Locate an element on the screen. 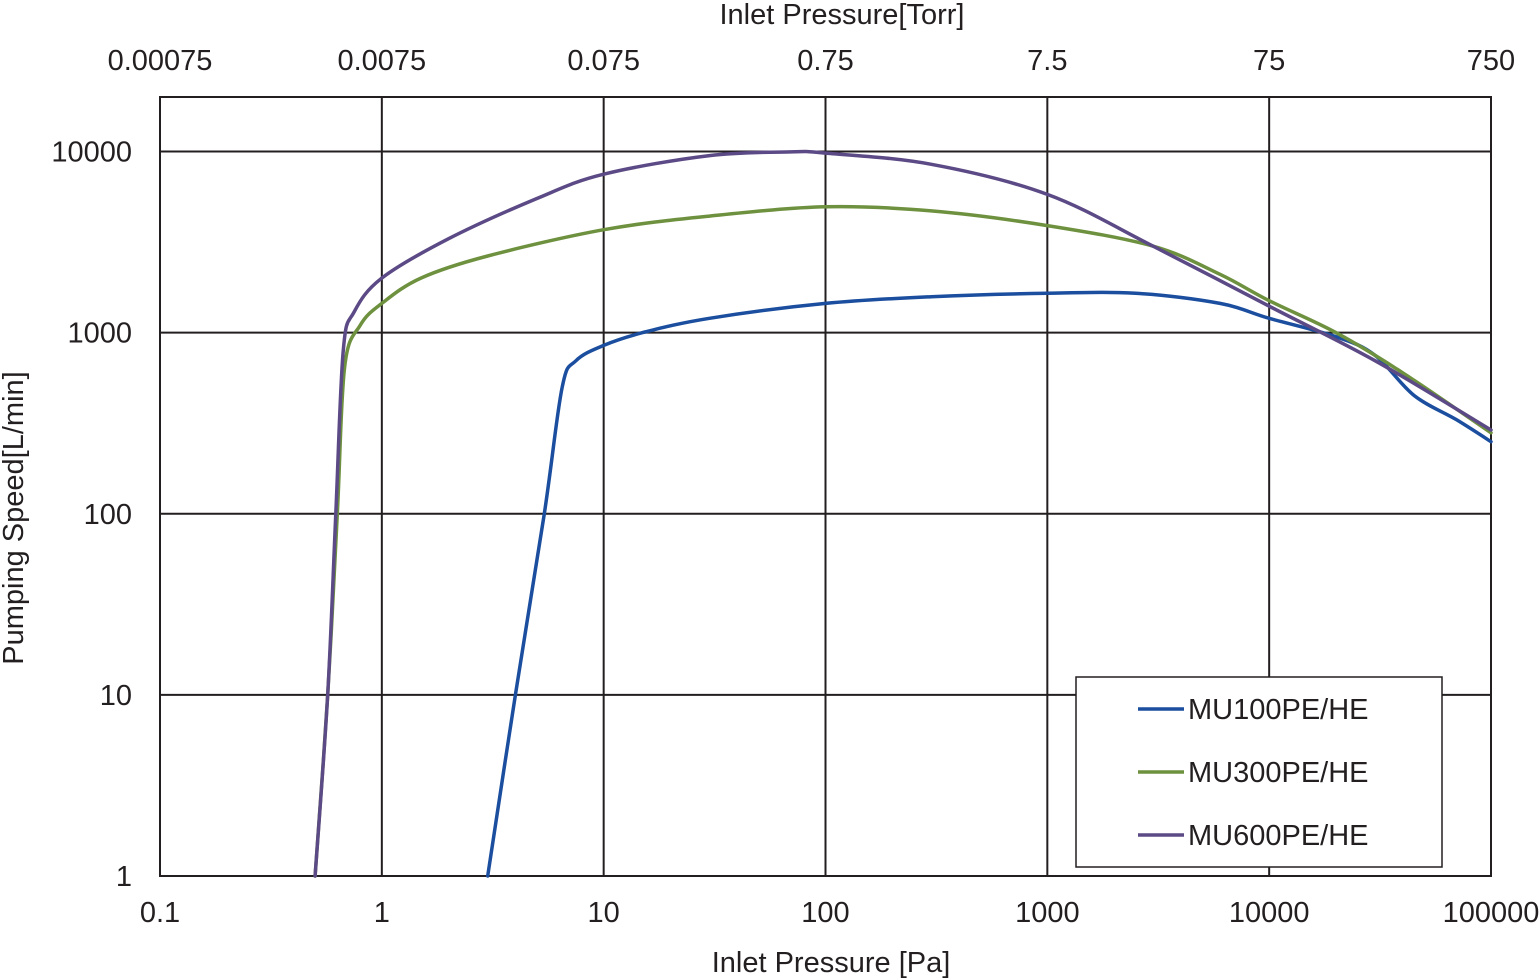  x2-tick-label: 0.0075 is located at coordinates (381, 61).